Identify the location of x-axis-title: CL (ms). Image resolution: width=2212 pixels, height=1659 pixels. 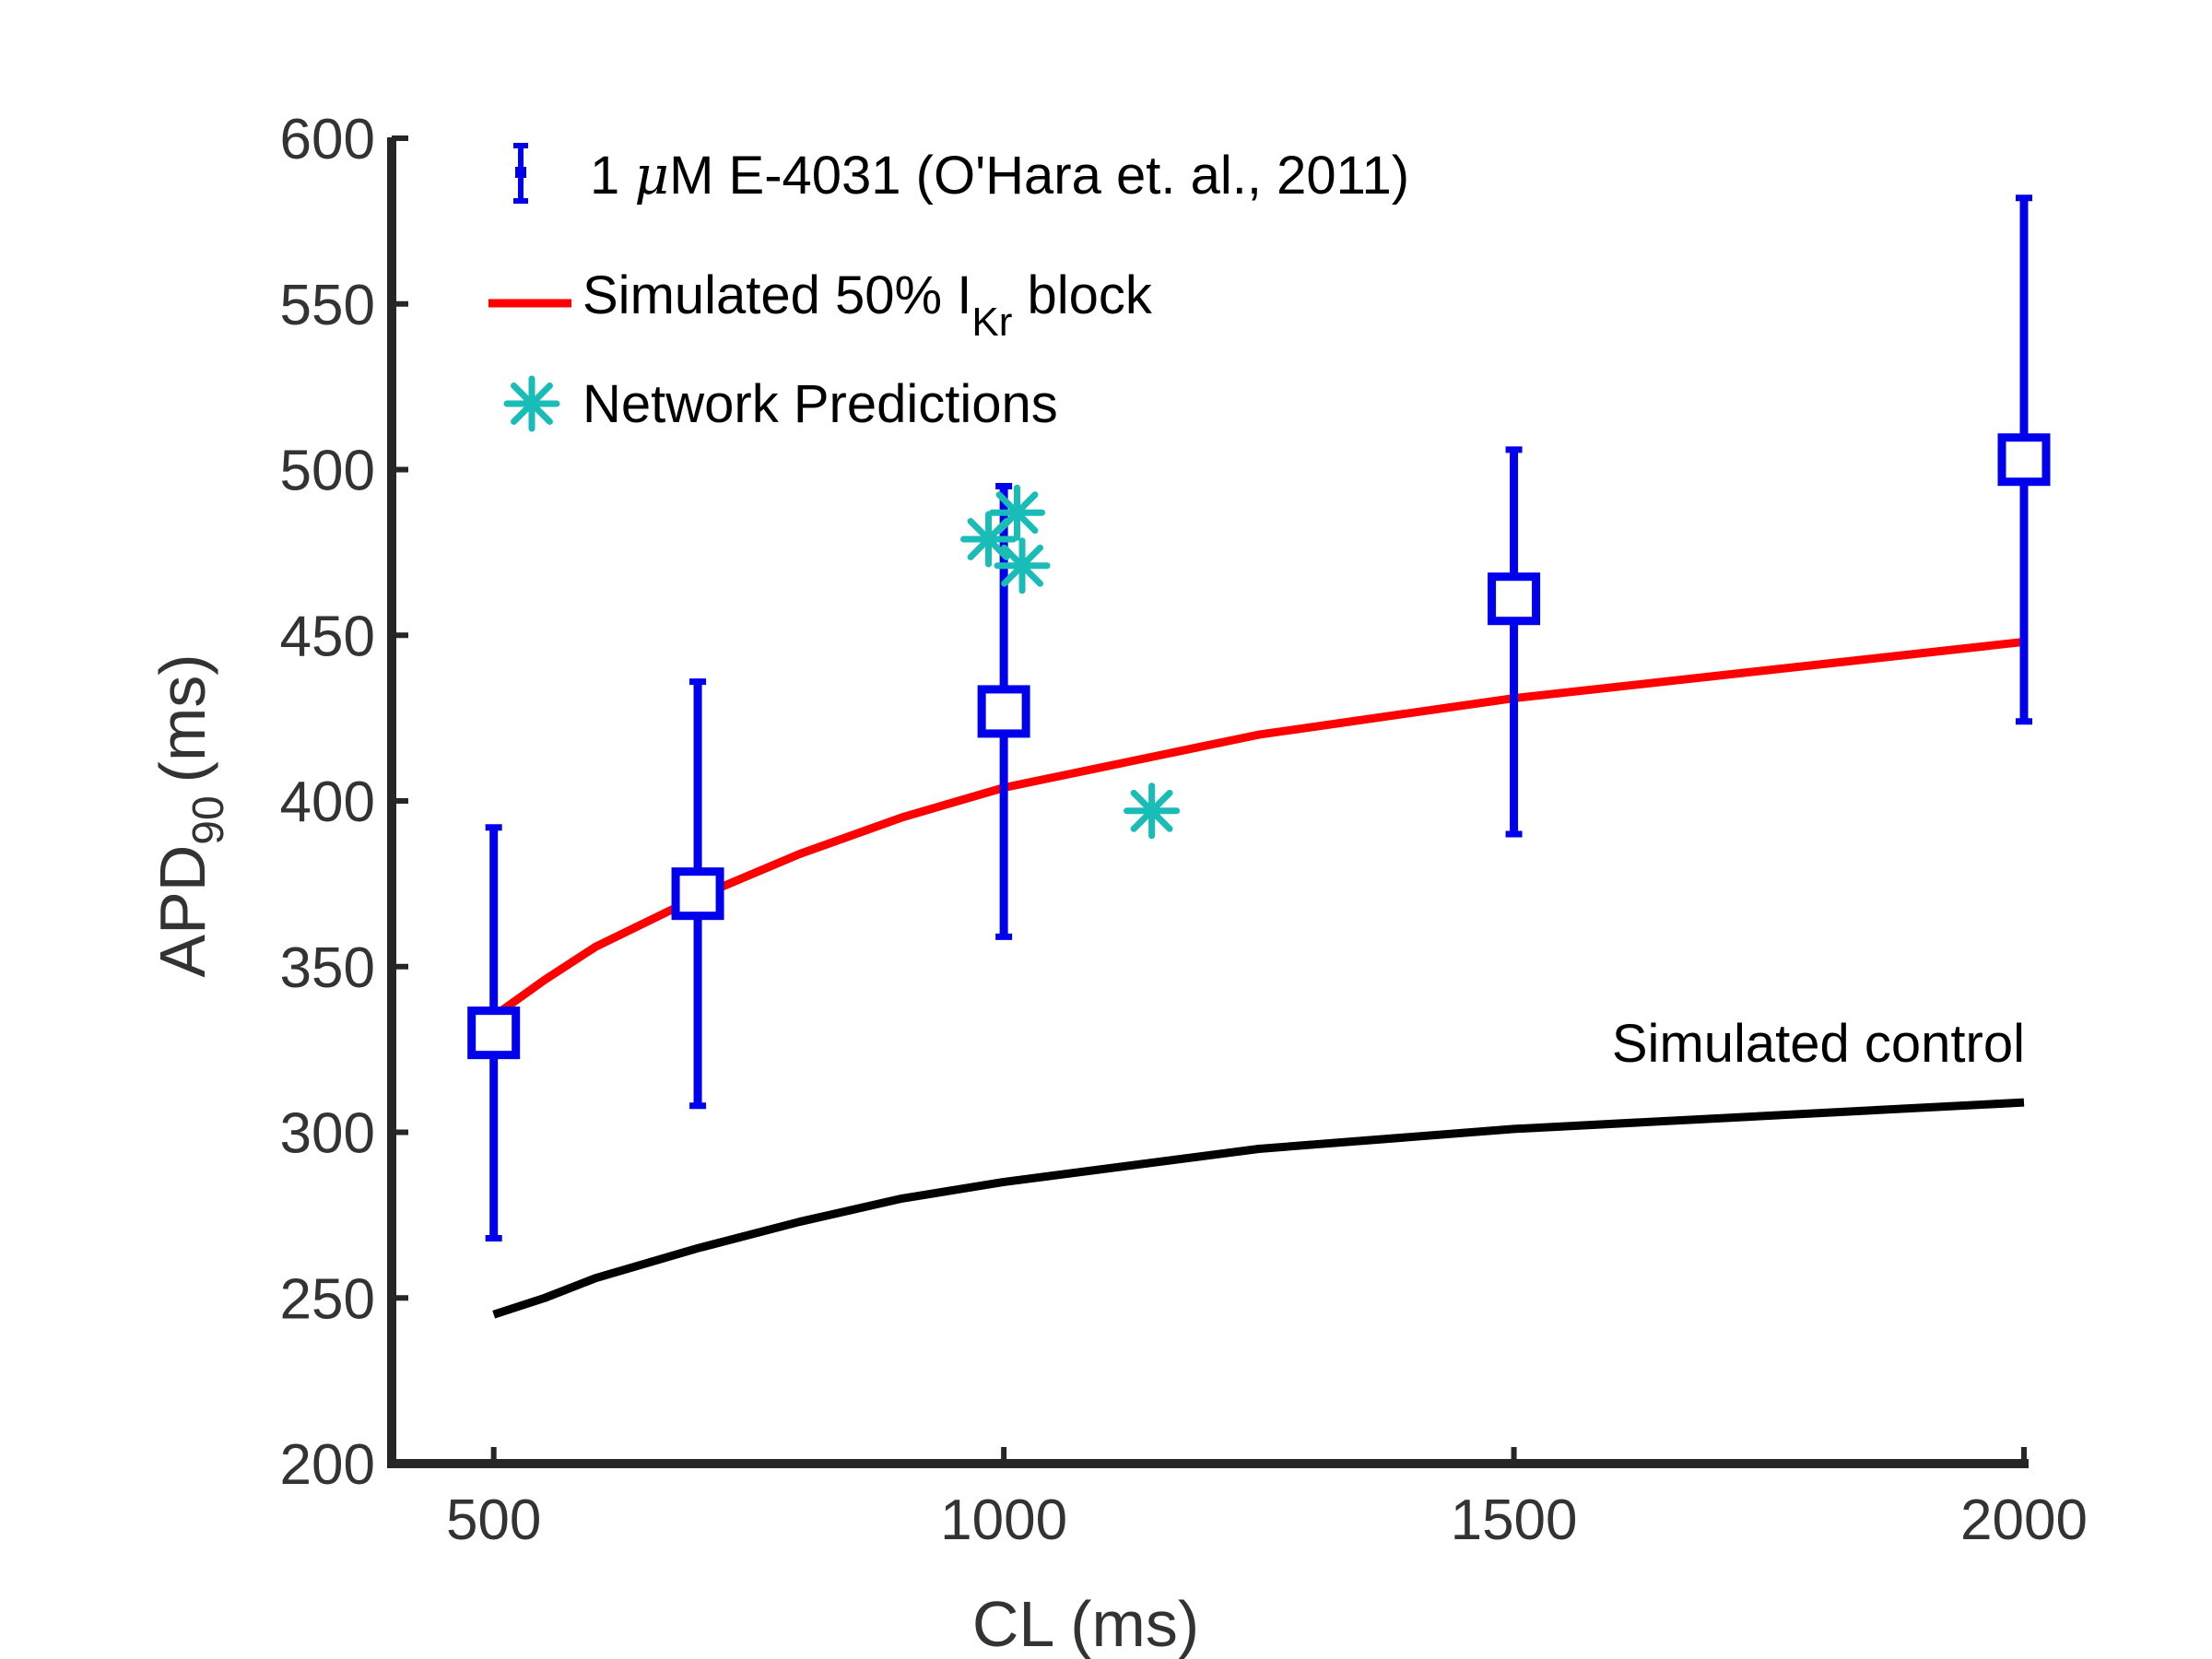
(1085, 1623).